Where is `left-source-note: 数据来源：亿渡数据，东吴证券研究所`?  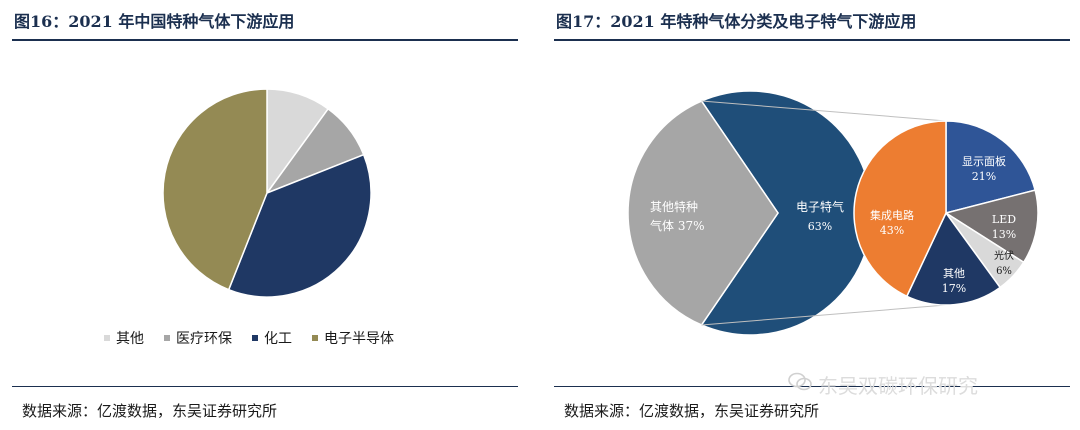 left-source-note: 数据来源：亿渡数据，东吴证券研究所 is located at coordinates (150, 411).